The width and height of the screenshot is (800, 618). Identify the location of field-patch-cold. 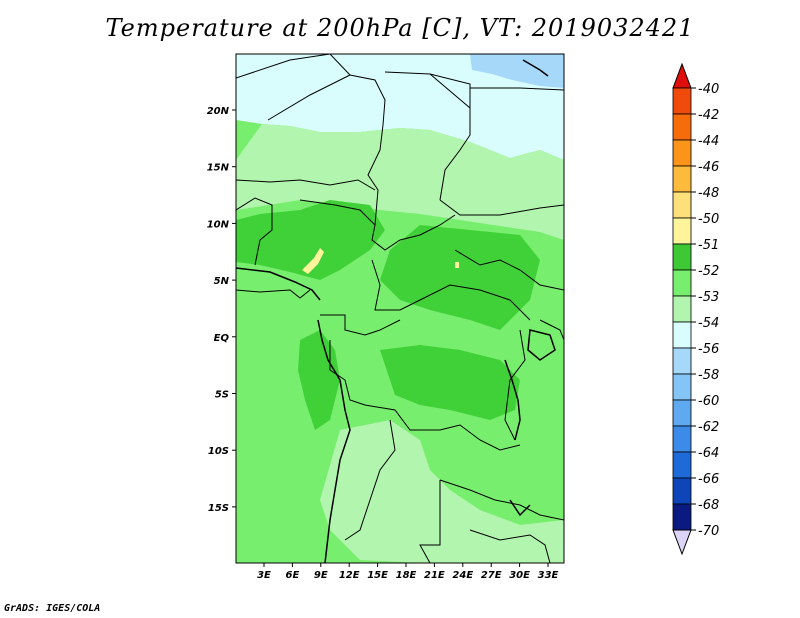
(517, 71).